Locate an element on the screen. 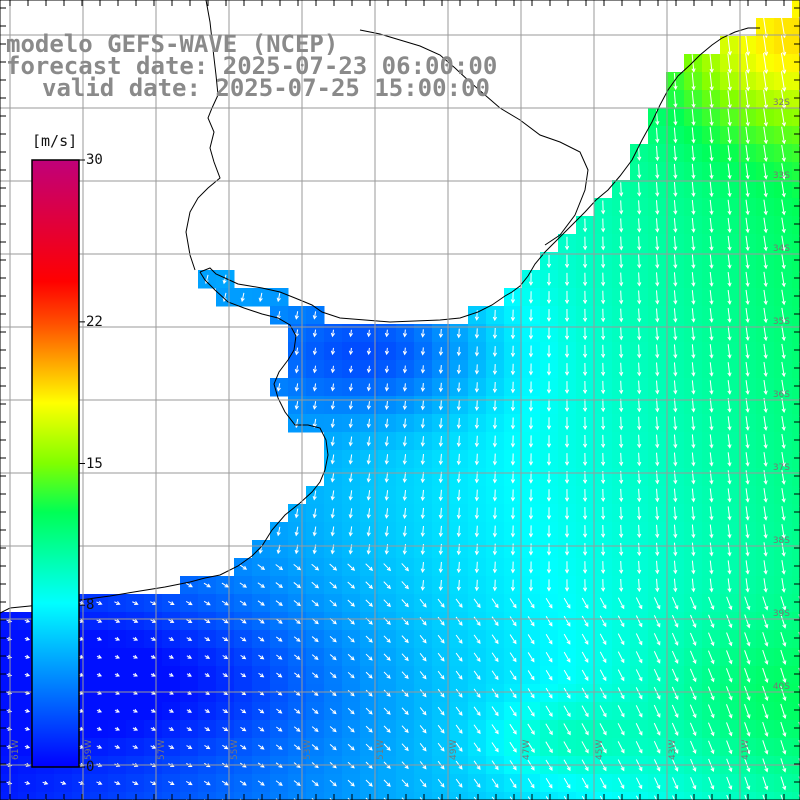 This screenshot has width=800, height=800. lon-label: 53W is located at coordinates (308, 750).